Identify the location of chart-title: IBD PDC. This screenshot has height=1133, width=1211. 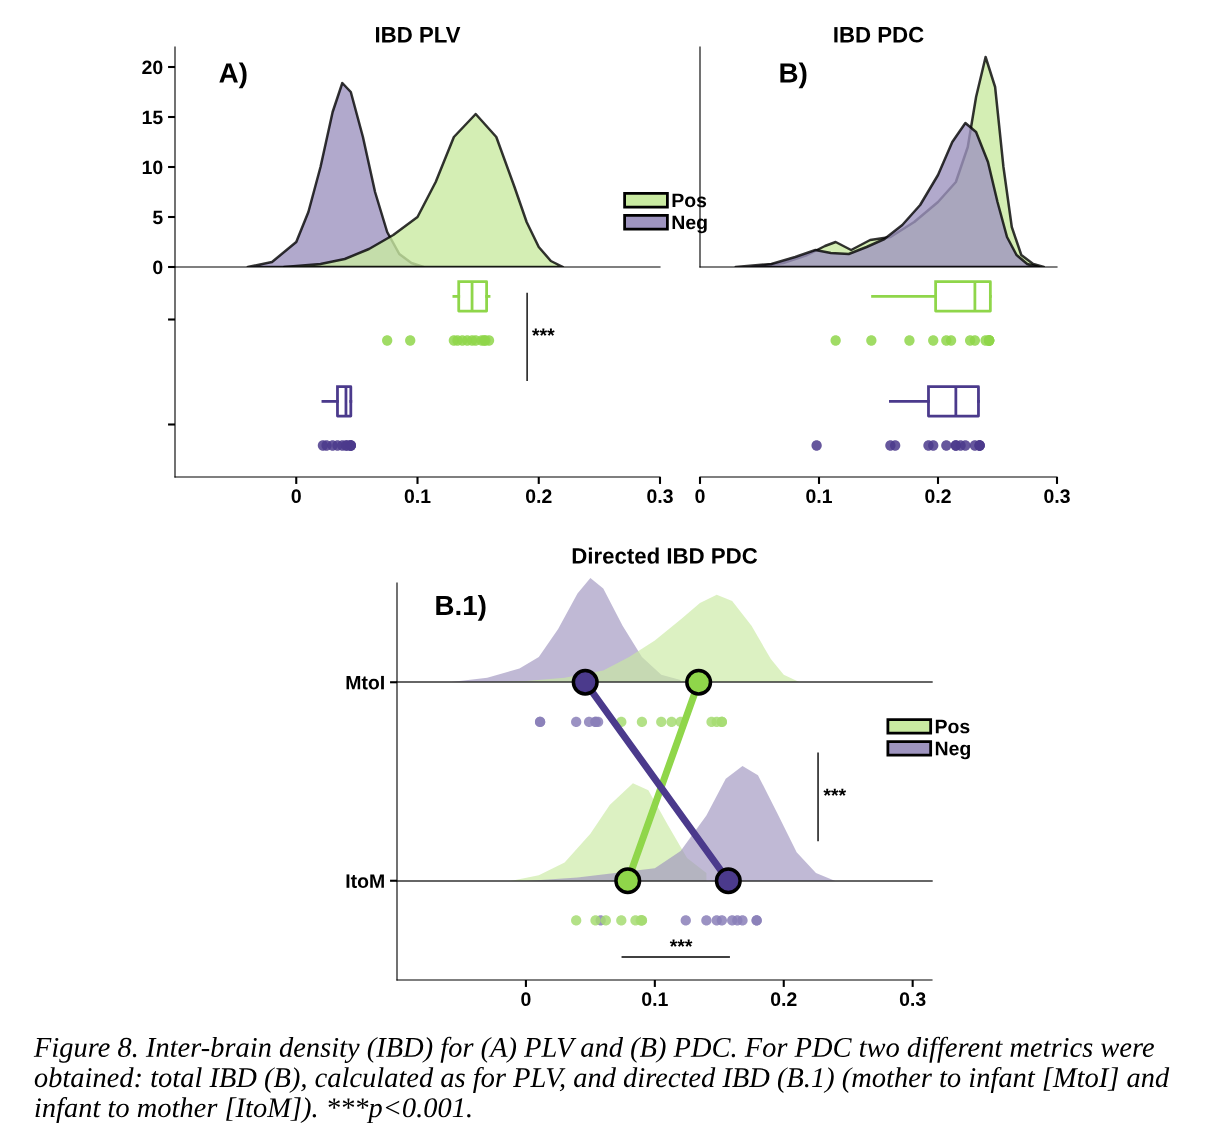
(879, 34).